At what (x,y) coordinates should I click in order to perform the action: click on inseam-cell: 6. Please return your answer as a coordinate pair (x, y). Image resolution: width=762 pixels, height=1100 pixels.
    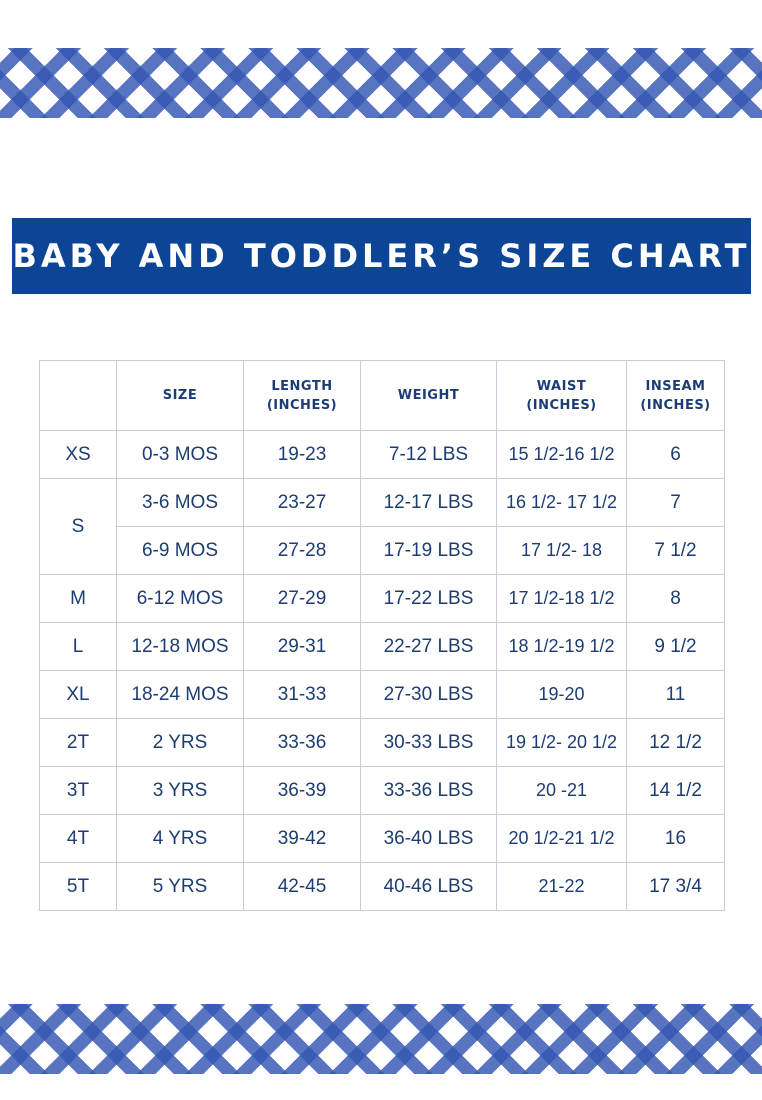
    Looking at the image, I should click on (675, 454).